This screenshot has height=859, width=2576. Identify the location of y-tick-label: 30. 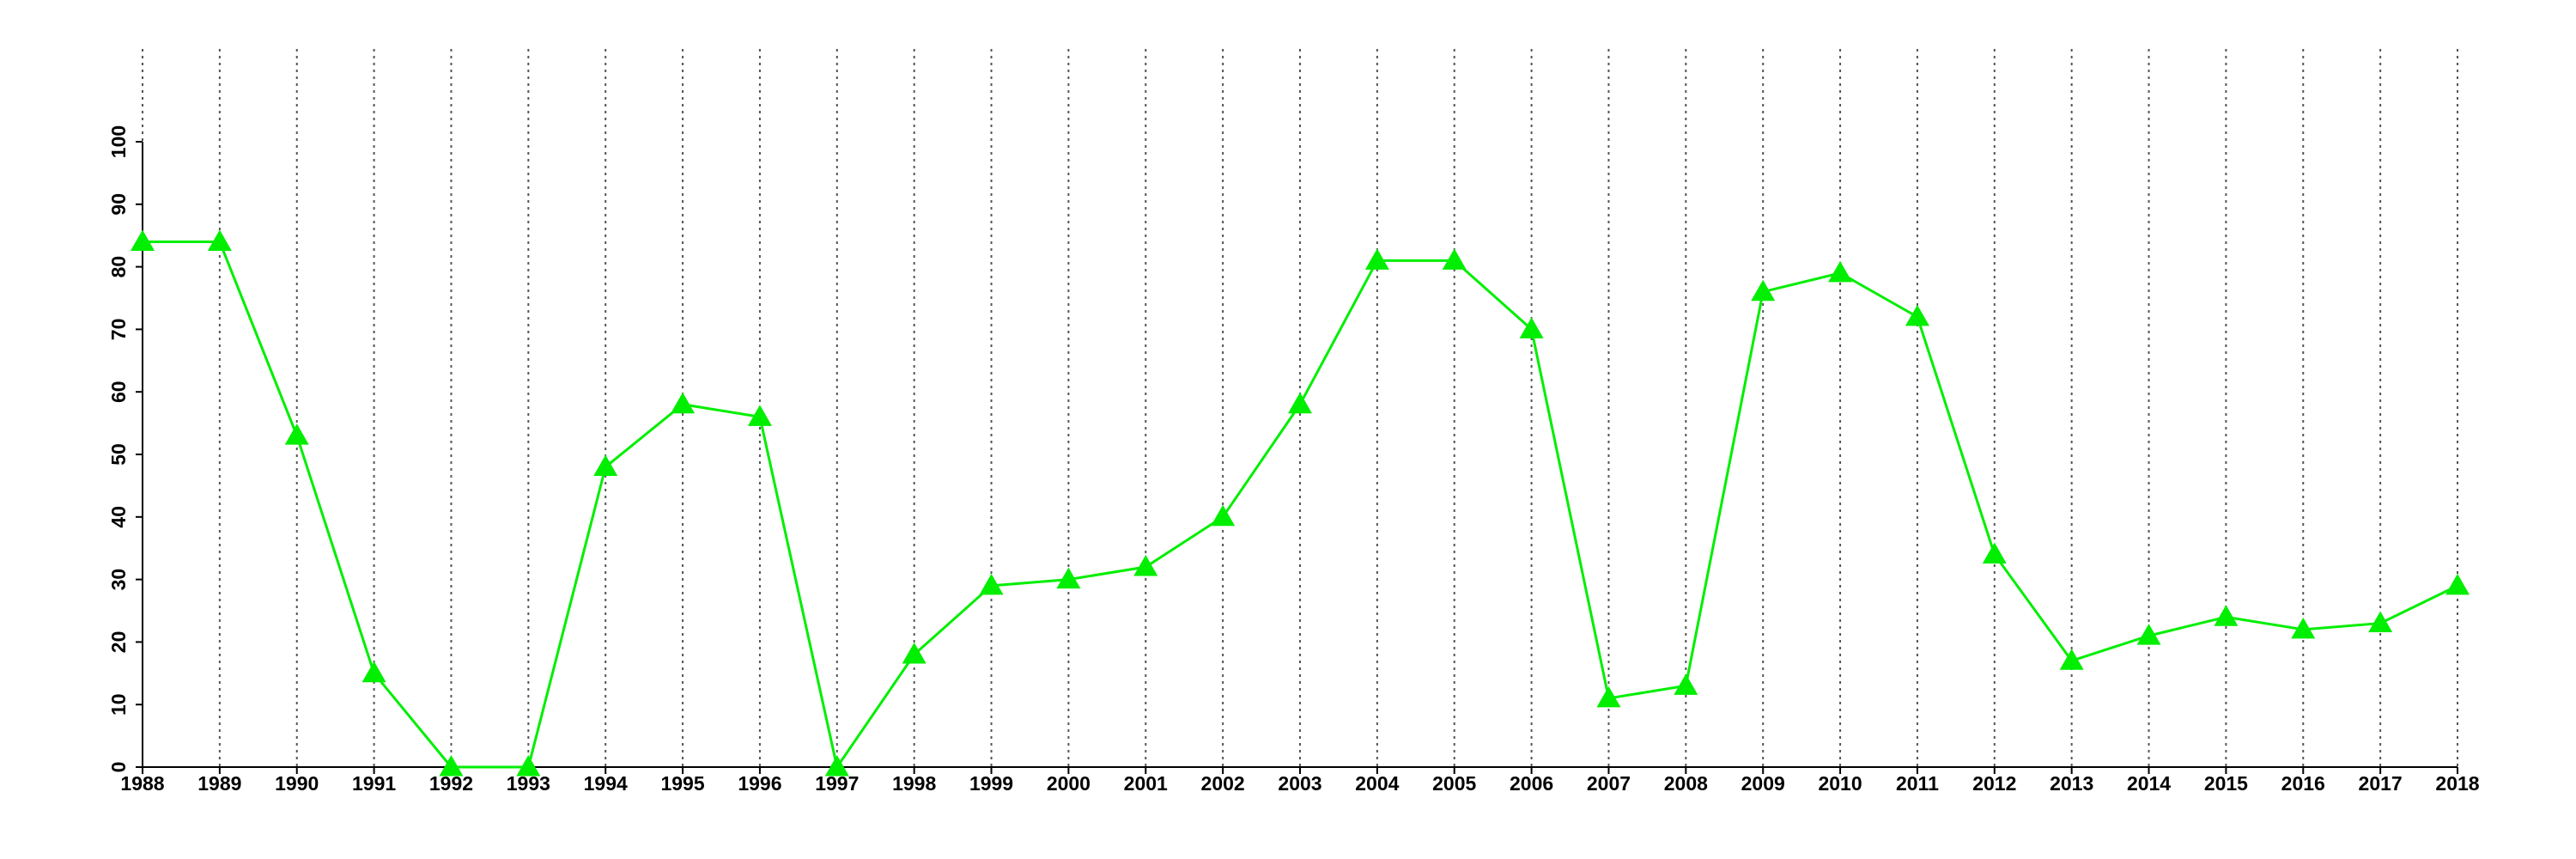
(118, 580).